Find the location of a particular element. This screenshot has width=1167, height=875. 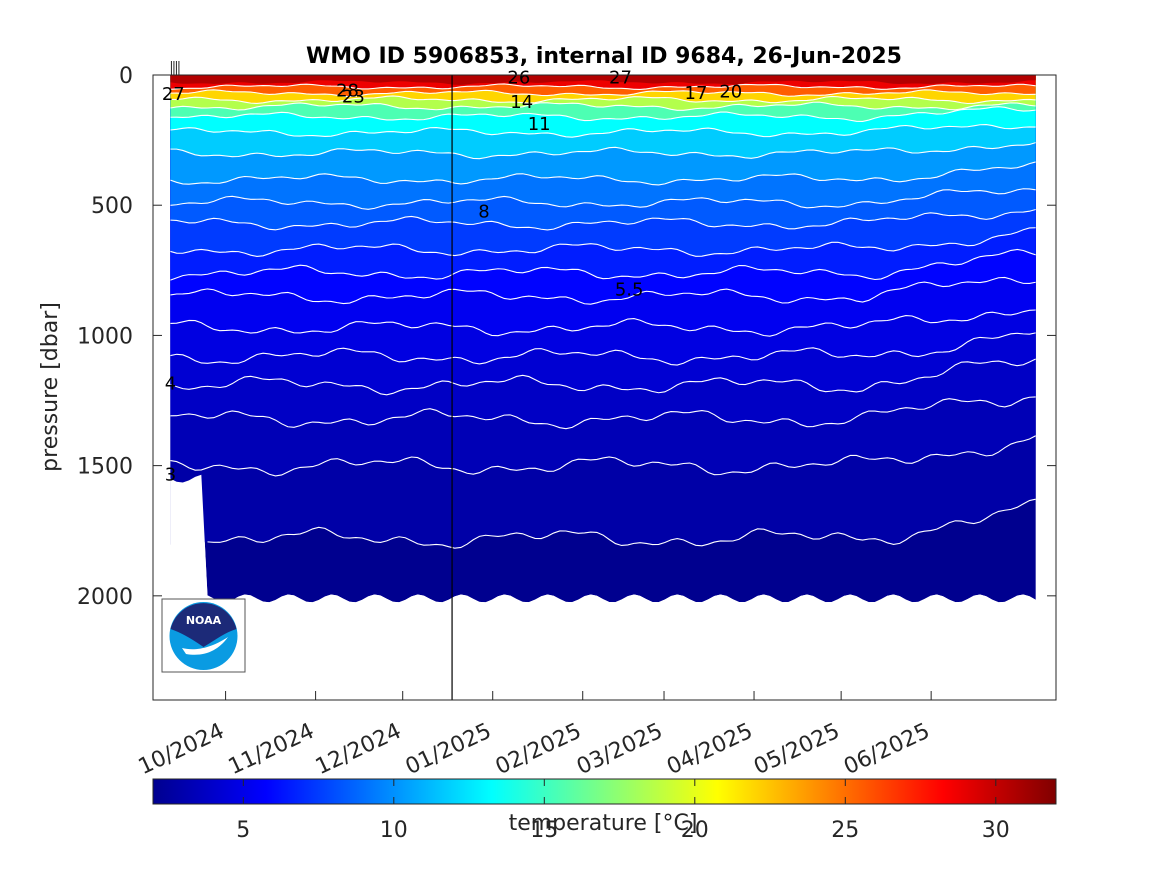

cbar-tick-label-4: 25 is located at coordinates (845, 830).